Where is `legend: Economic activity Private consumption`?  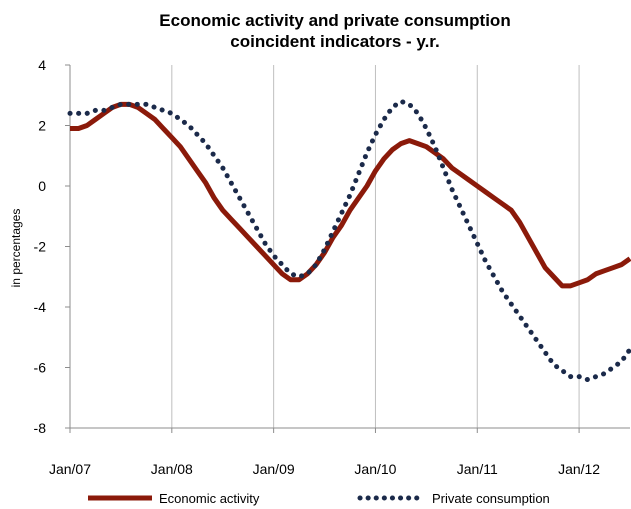
legend: Economic activity Private consumption is located at coordinates (319, 498).